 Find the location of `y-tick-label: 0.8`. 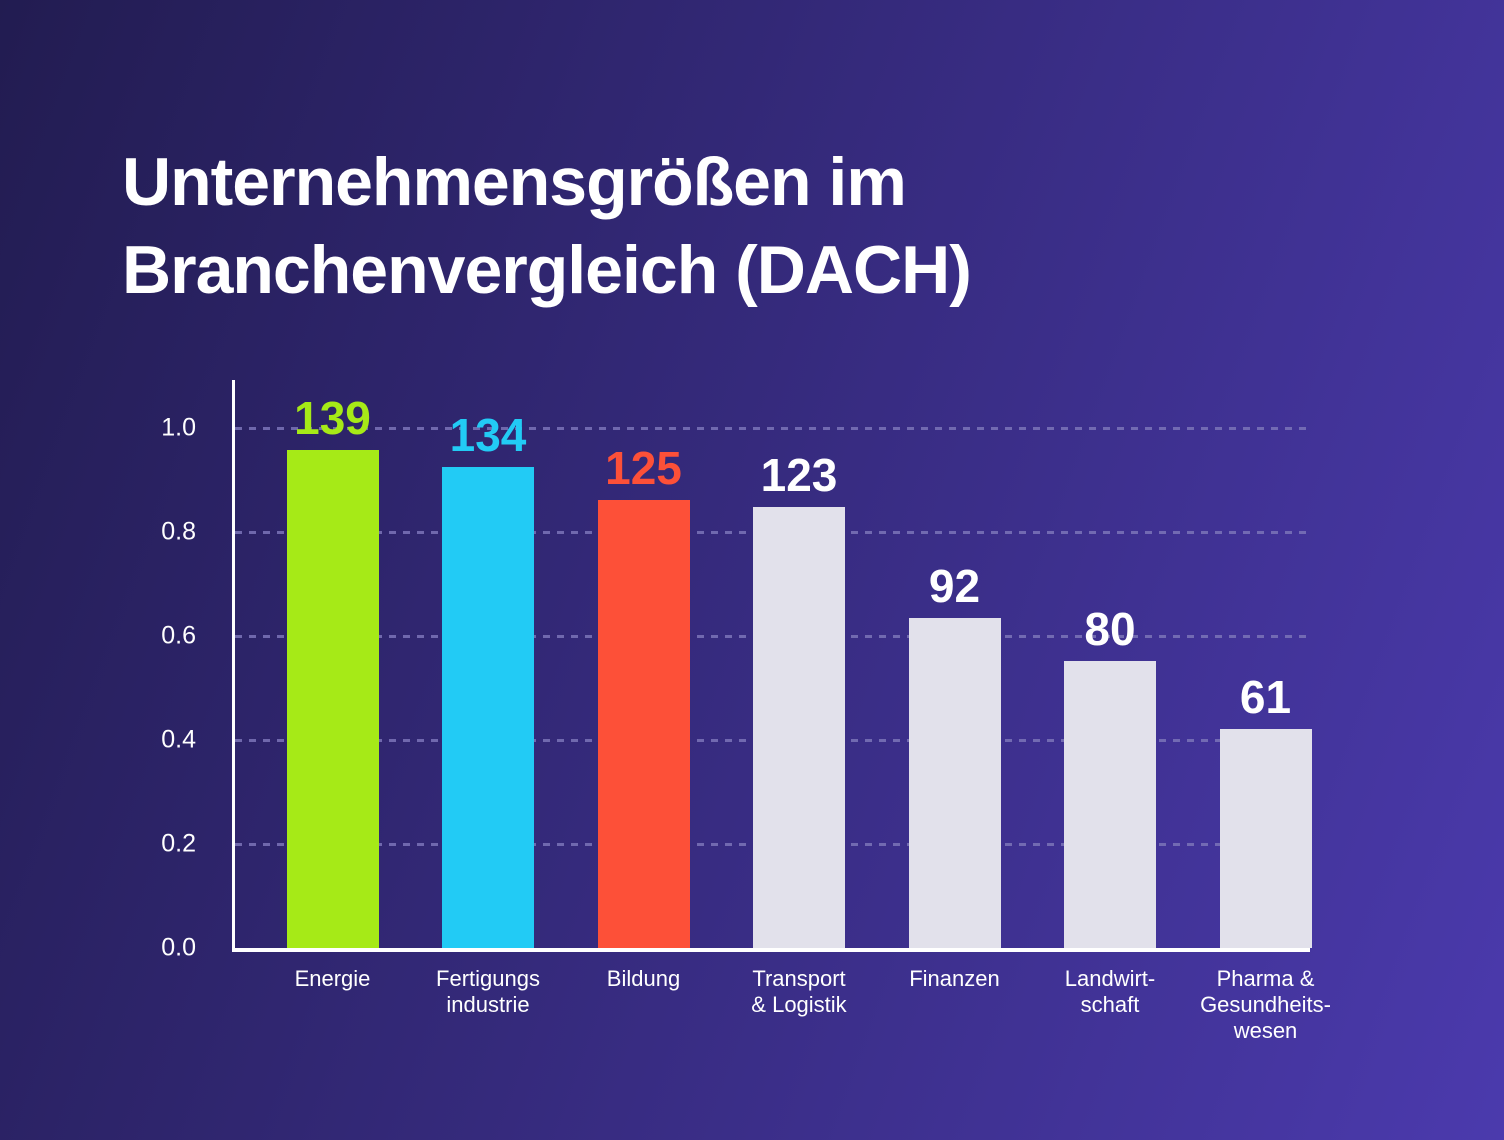

y-tick-label: 0.8 is located at coordinates (178, 531).